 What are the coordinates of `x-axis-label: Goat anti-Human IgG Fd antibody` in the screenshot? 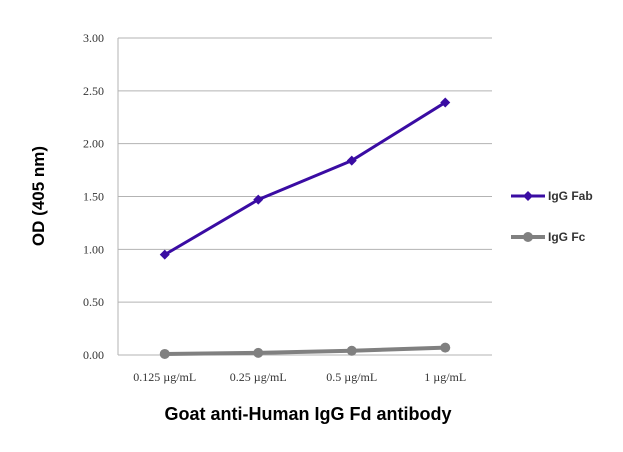 It's located at (308, 414).